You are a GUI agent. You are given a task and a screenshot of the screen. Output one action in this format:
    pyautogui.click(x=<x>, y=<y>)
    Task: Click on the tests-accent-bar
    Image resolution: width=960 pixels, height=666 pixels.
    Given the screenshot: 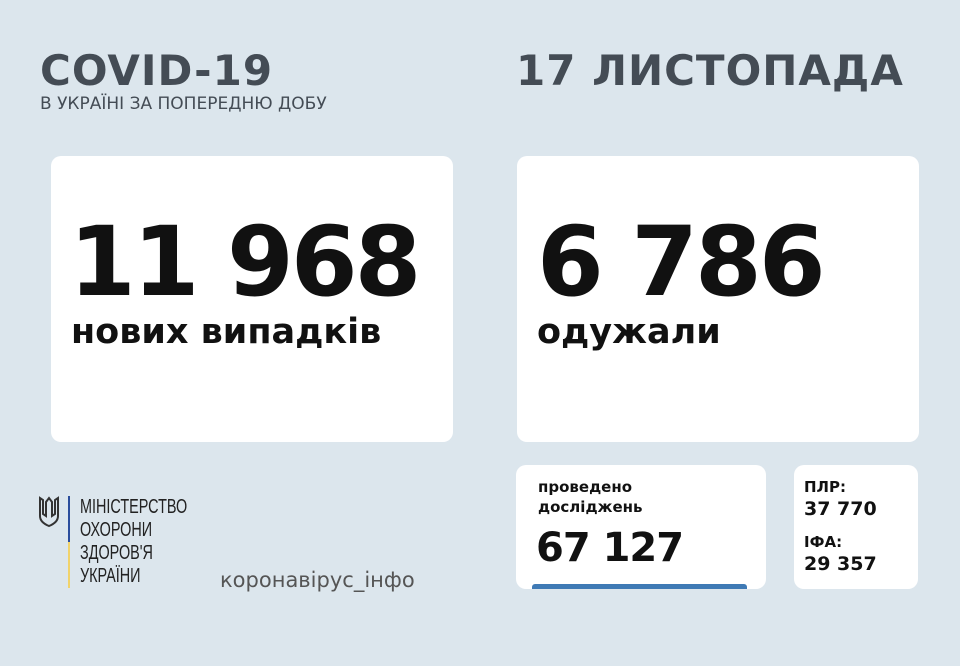 What is the action you would take?
    pyautogui.click(x=639, y=586)
    